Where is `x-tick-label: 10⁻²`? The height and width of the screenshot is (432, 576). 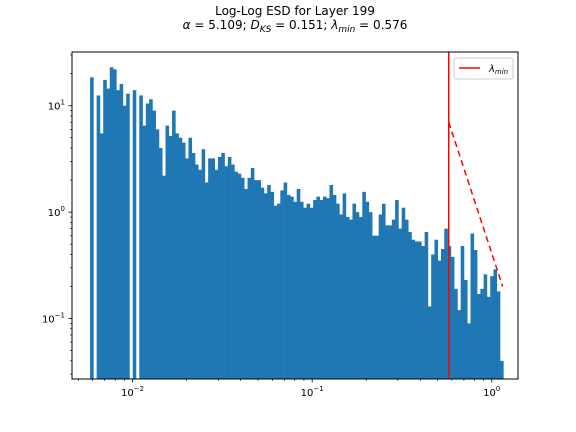
x-tick-label: 10⁻² is located at coordinates (132, 392).